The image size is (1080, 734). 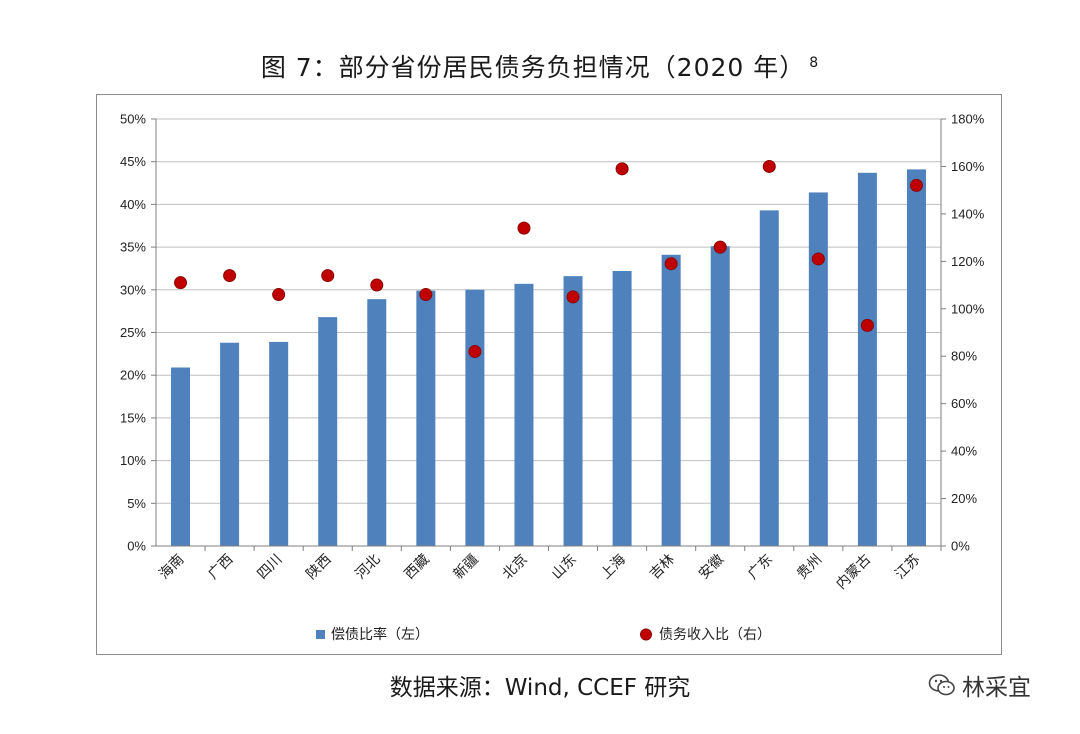 I want to click on left-tick-label: 0%, so click(x=136, y=546).